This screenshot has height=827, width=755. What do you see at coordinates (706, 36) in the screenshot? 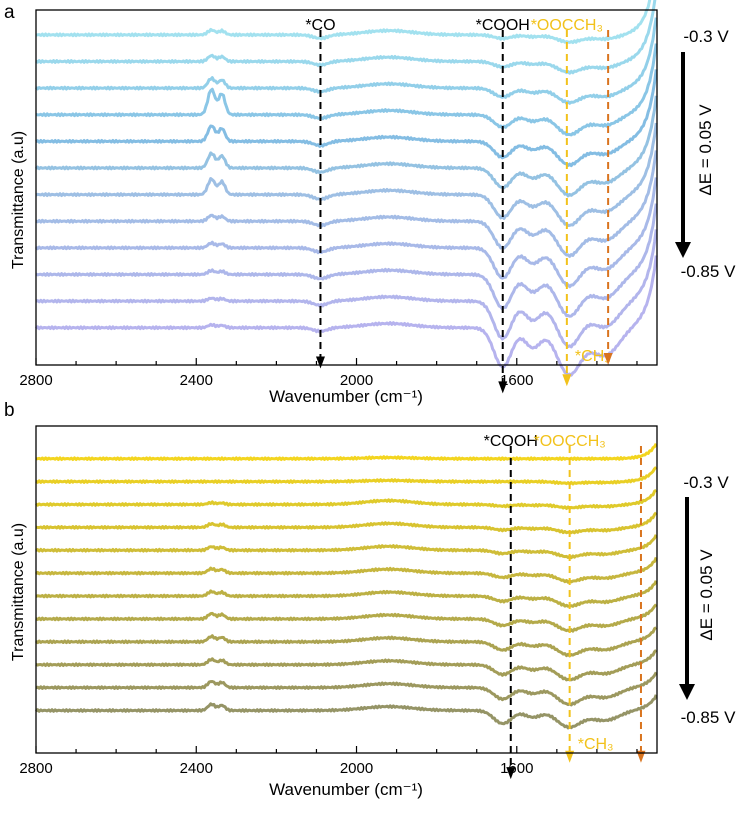
I see `panel-a-potential-top-label: -0.3 V` at bounding box center [706, 36].